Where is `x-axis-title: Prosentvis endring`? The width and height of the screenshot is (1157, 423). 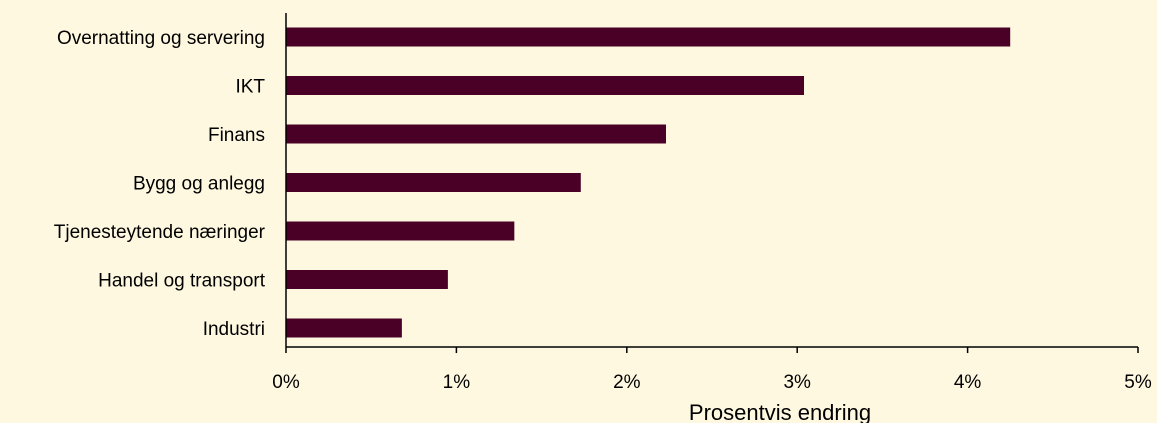
x-axis-title: Prosentvis endring is located at coordinates (780, 411).